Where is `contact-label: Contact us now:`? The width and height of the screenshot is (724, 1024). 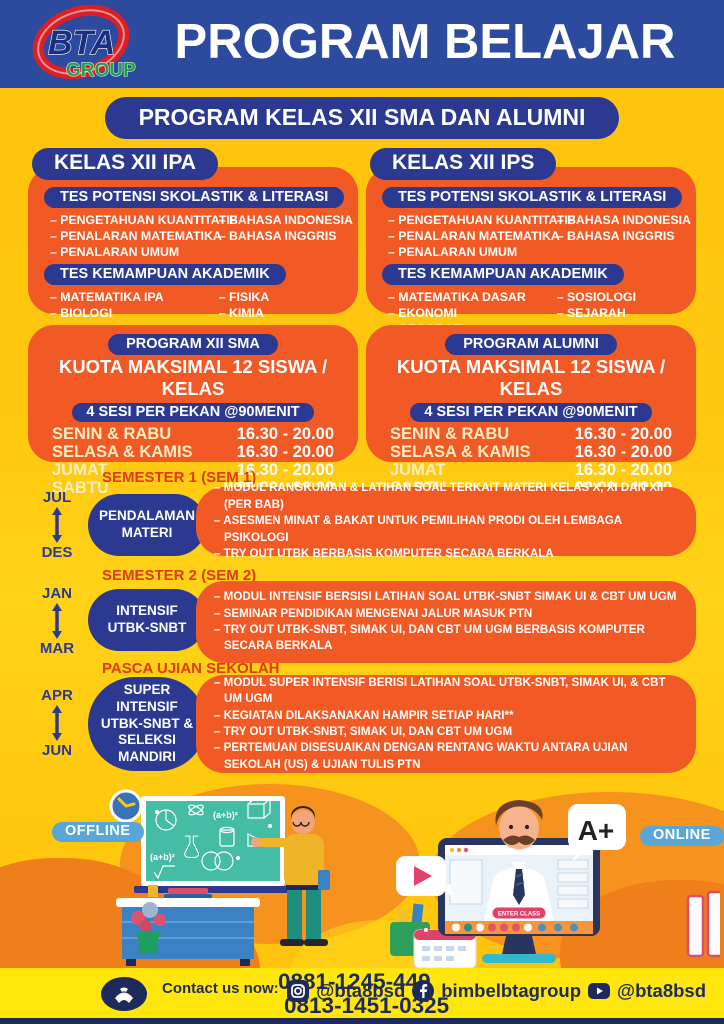
contact-label: Contact us now: is located at coordinates (220, 988).